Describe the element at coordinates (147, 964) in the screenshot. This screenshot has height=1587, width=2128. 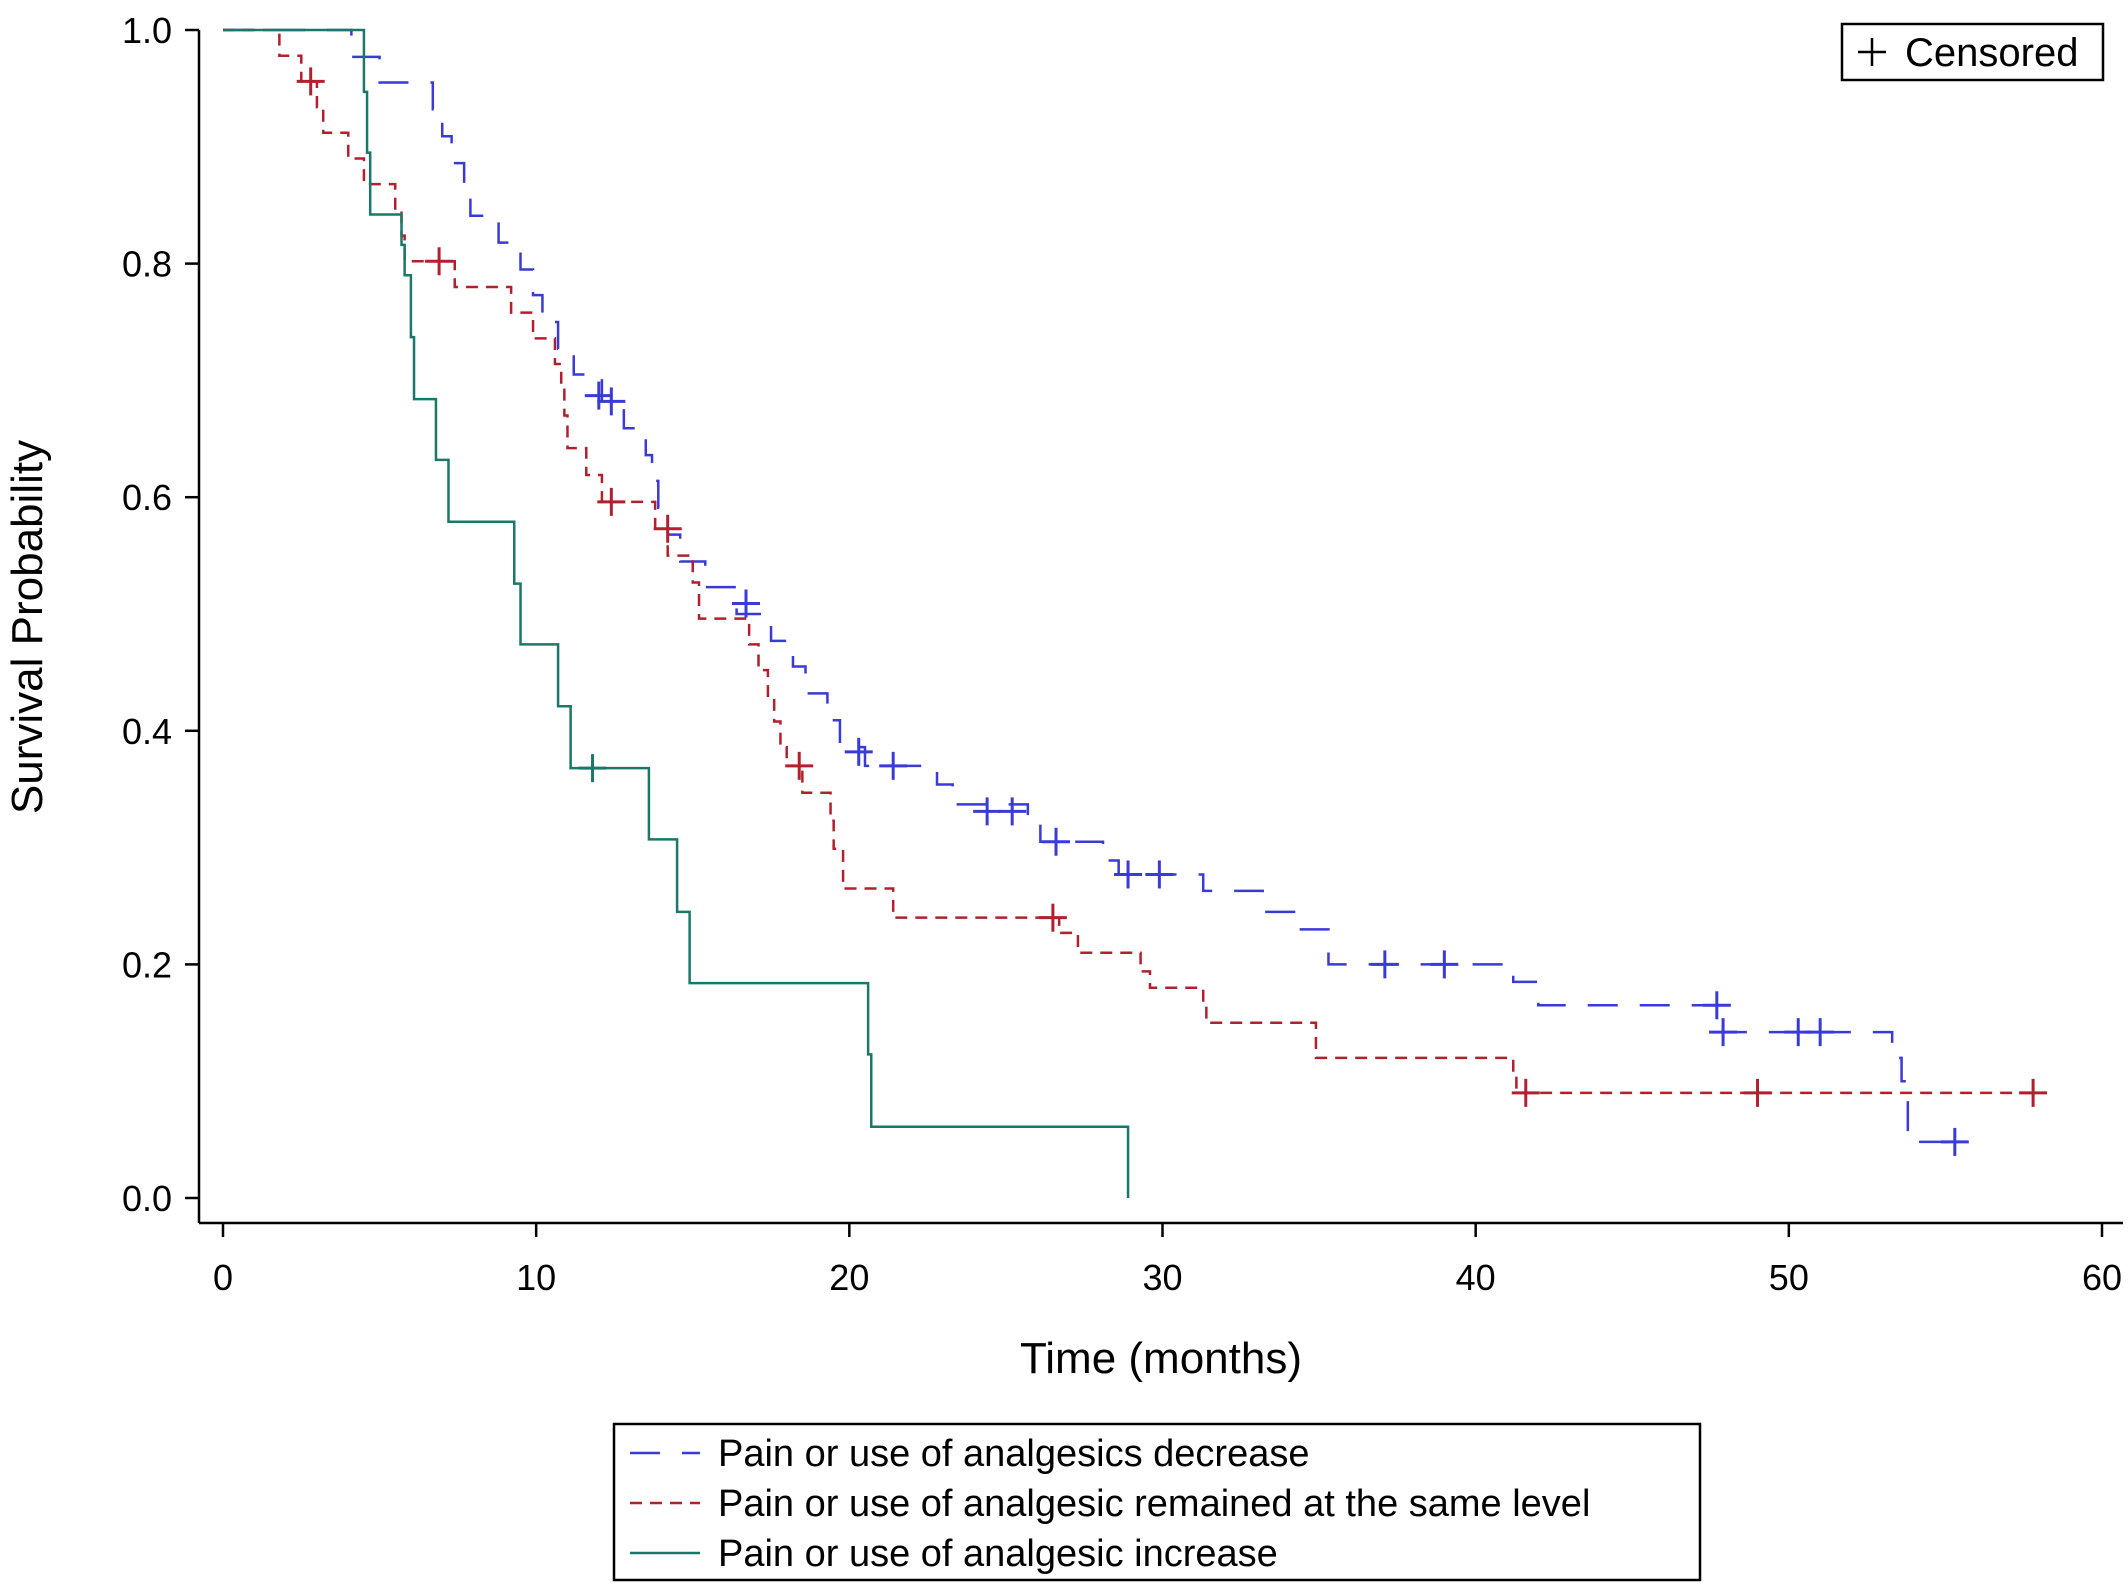
I see `y-tick-label: 0.2` at that location.